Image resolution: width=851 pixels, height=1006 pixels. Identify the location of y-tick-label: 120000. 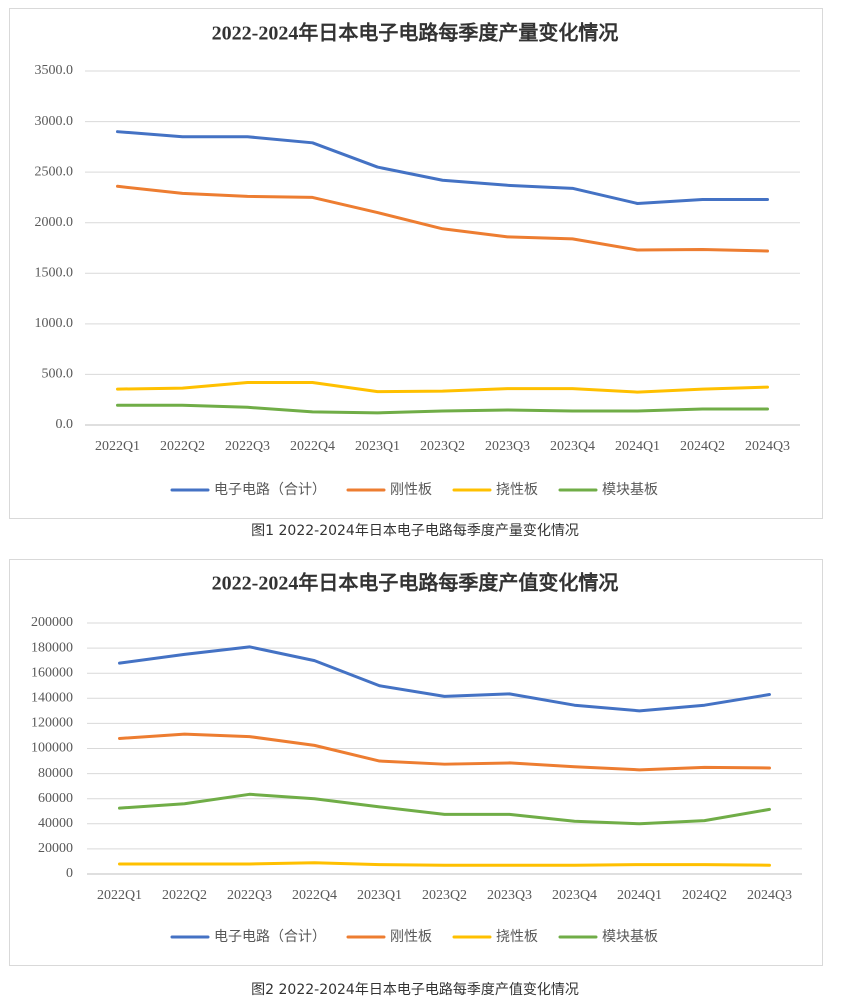
(52, 723).